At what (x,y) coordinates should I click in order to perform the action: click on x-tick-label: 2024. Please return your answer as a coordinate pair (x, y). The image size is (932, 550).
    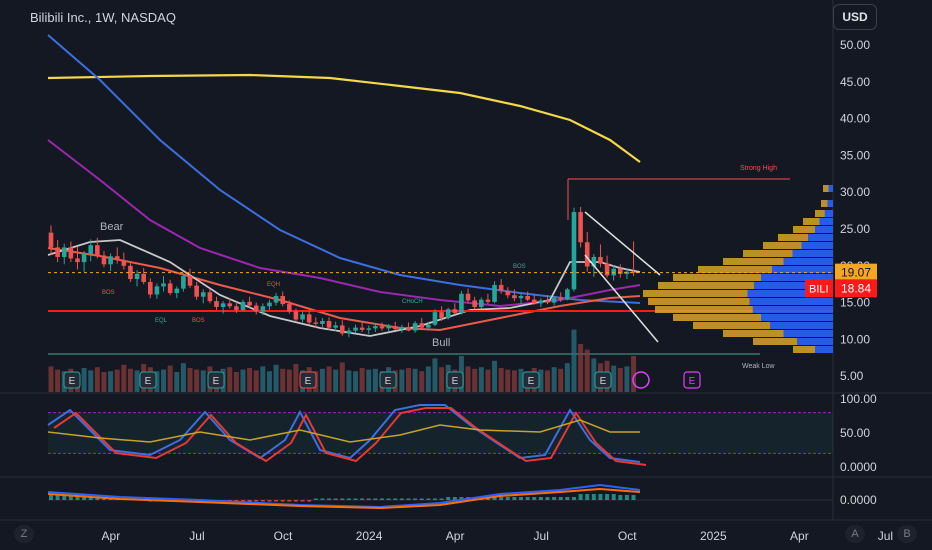
    Looking at the image, I should click on (369, 536).